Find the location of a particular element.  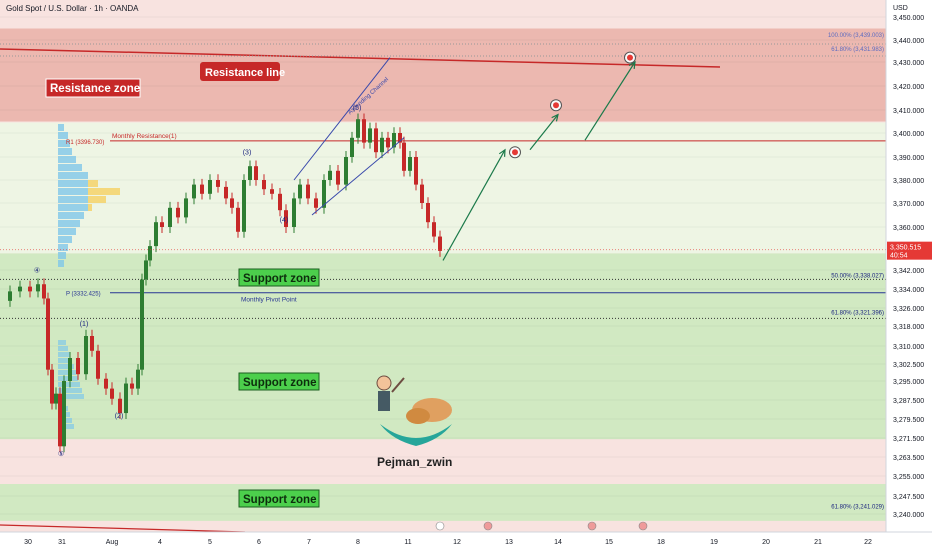

price-tick-label: 3,430.000 is located at coordinates (908, 63).